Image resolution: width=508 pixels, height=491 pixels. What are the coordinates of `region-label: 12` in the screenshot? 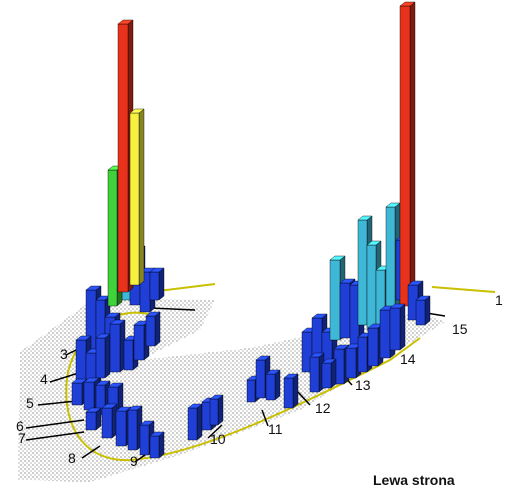 It's located at (323, 408).